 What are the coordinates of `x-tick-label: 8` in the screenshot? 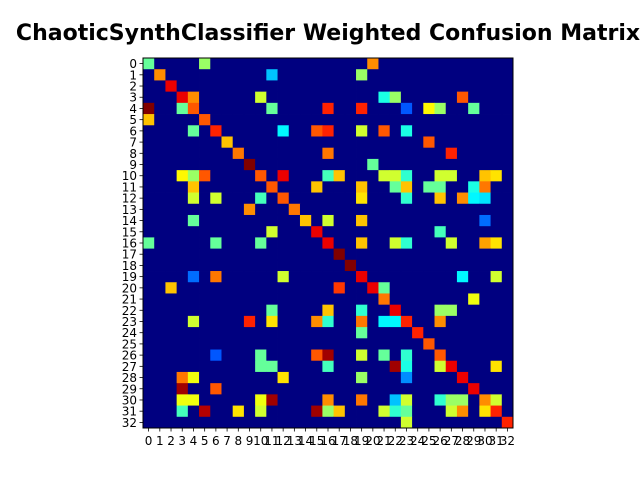 It's located at (238, 441).